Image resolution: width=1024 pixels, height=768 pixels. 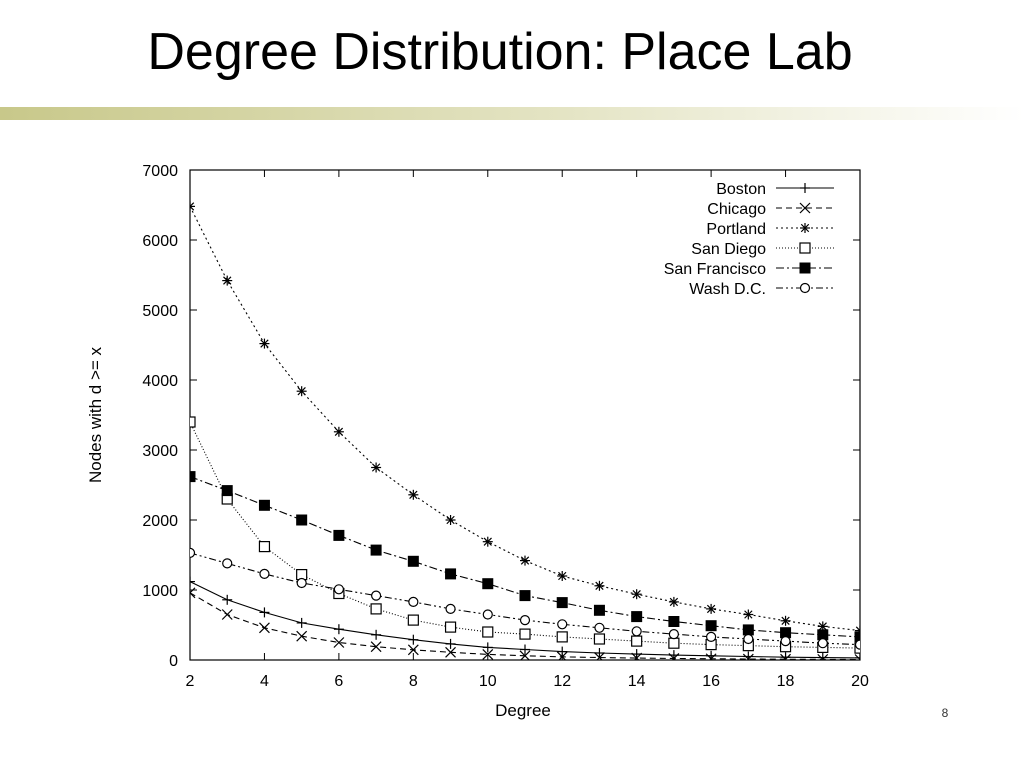 I want to click on legend-marker-boston, so click(x=805, y=188).